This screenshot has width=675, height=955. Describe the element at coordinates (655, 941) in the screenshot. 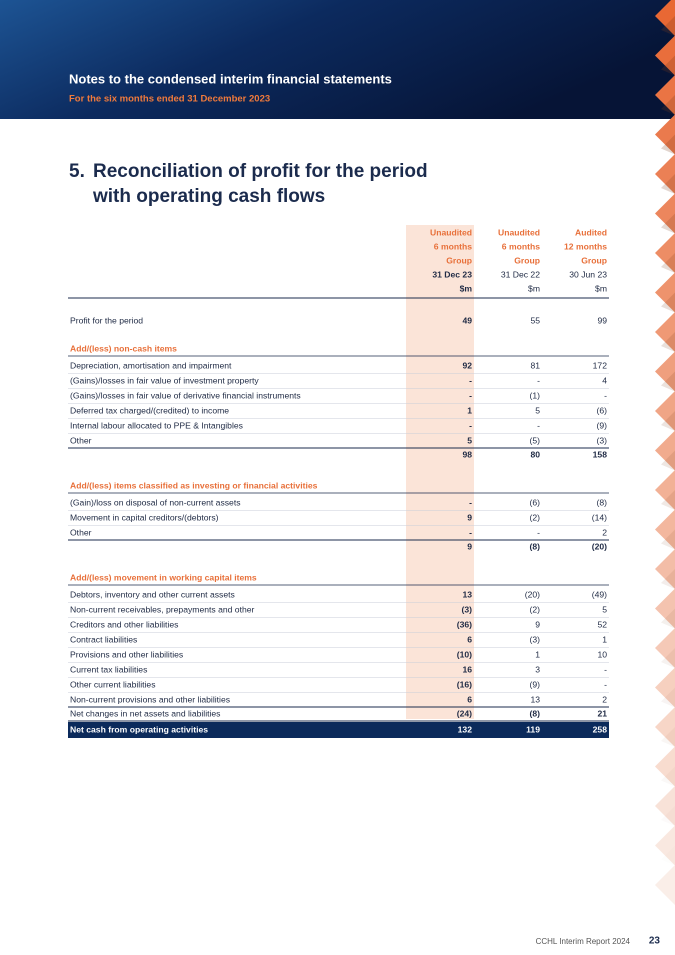

I see `page-number: 23` at that location.